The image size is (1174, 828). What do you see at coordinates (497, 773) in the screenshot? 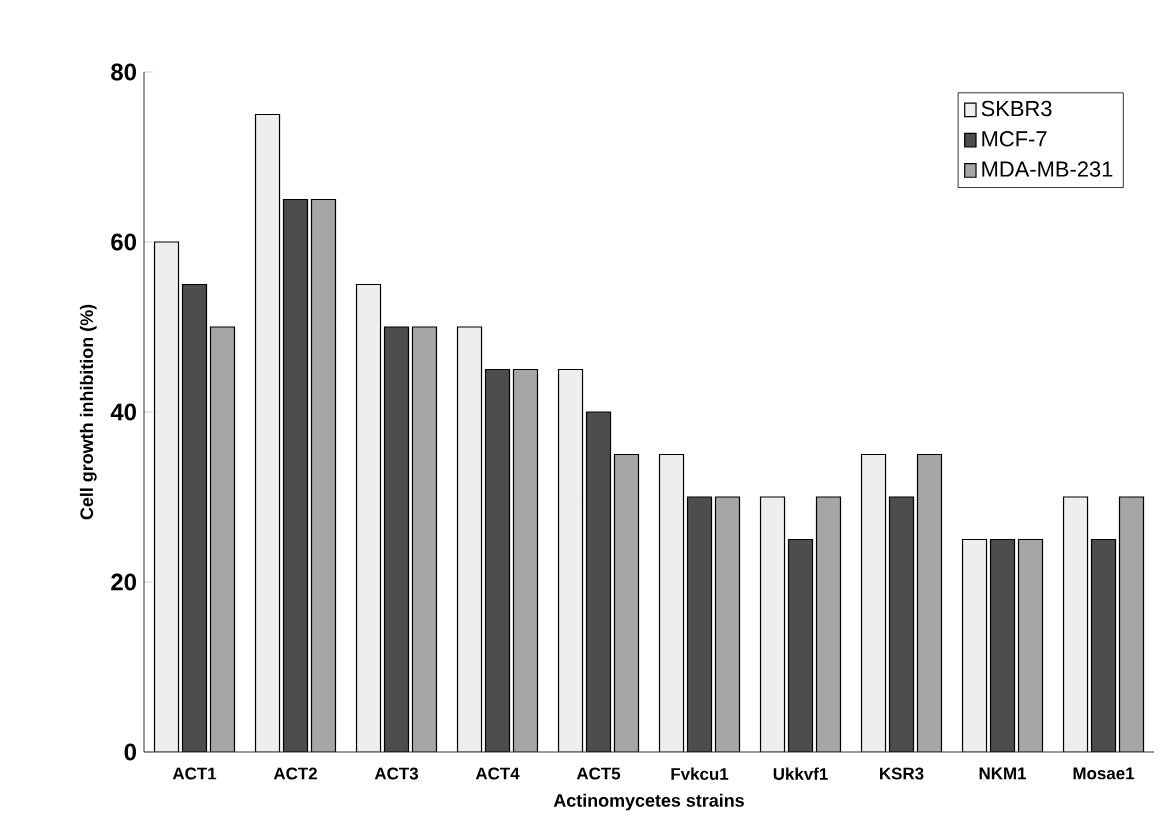
I see `x-tick-label: ACT4` at bounding box center [497, 773].